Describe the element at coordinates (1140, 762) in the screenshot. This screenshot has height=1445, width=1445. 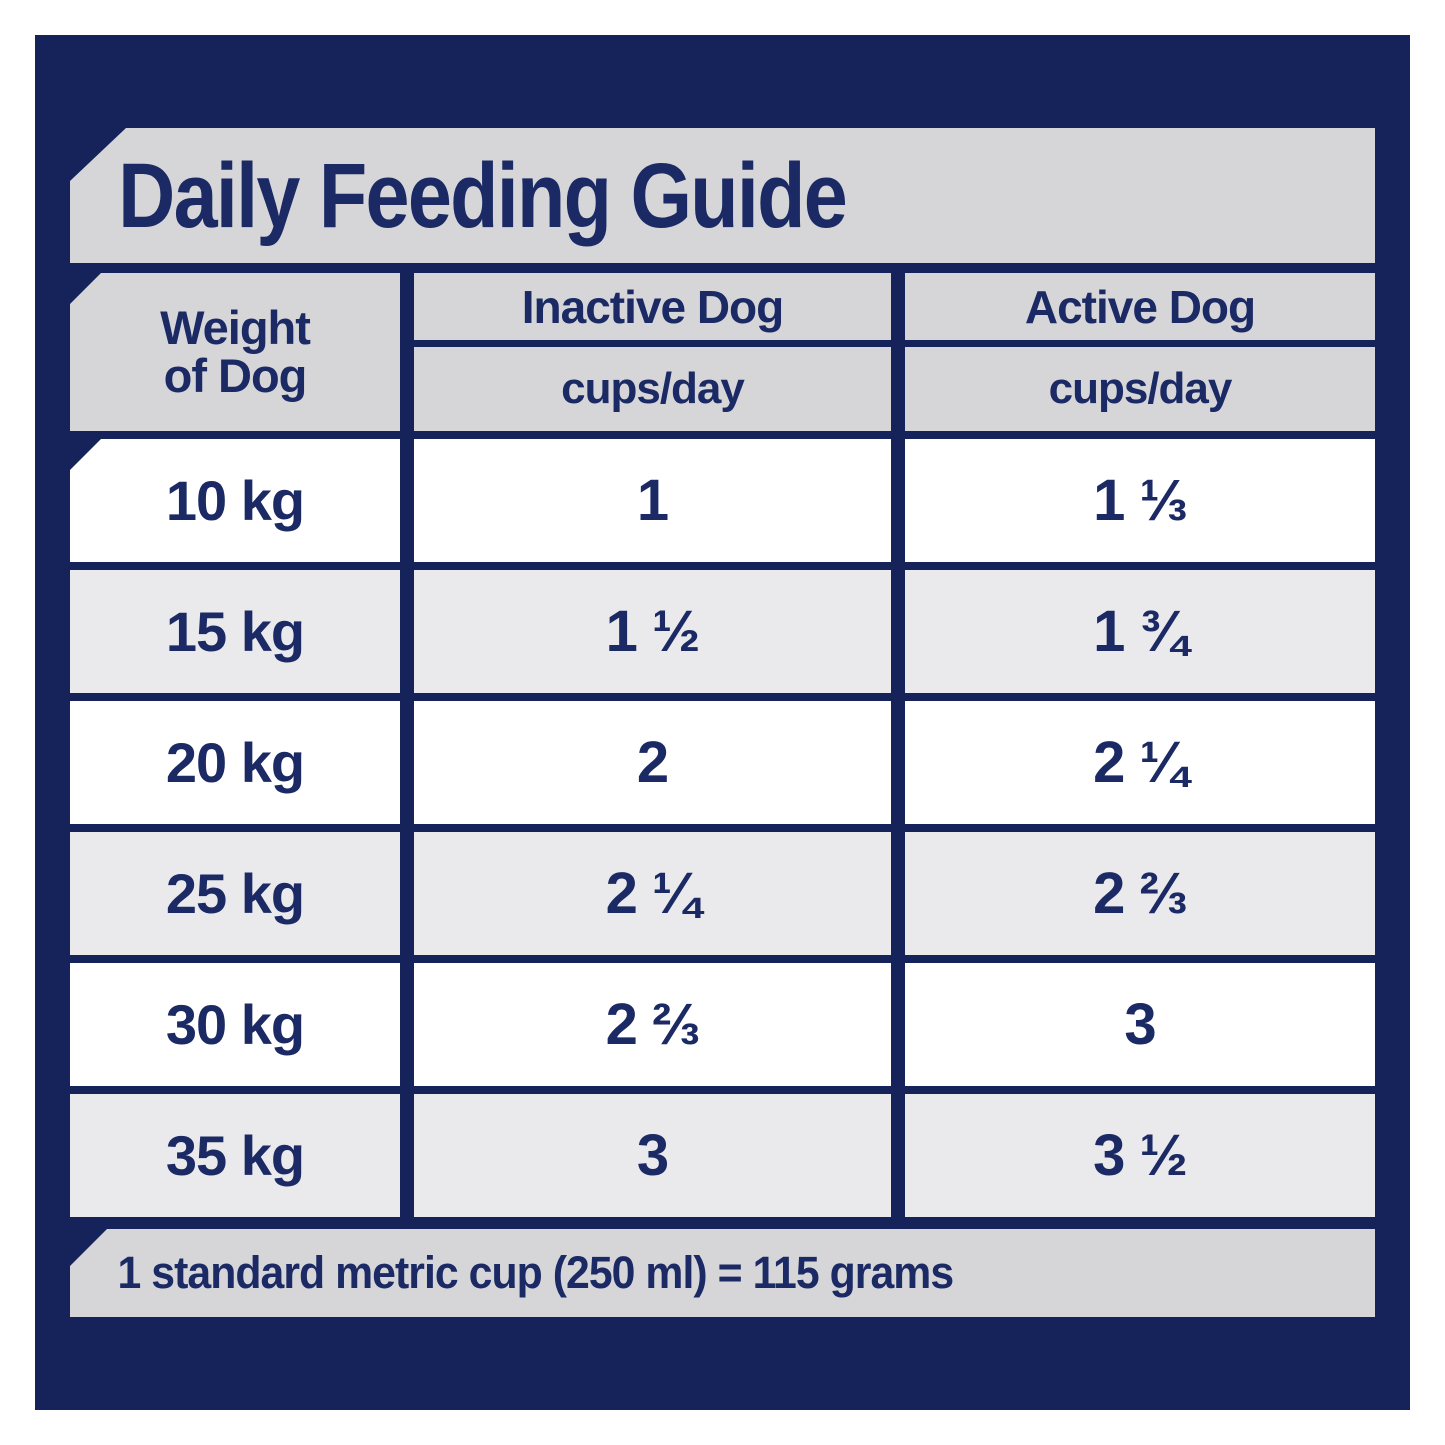
I see `active-cell-20kg: 2 ¼` at that location.